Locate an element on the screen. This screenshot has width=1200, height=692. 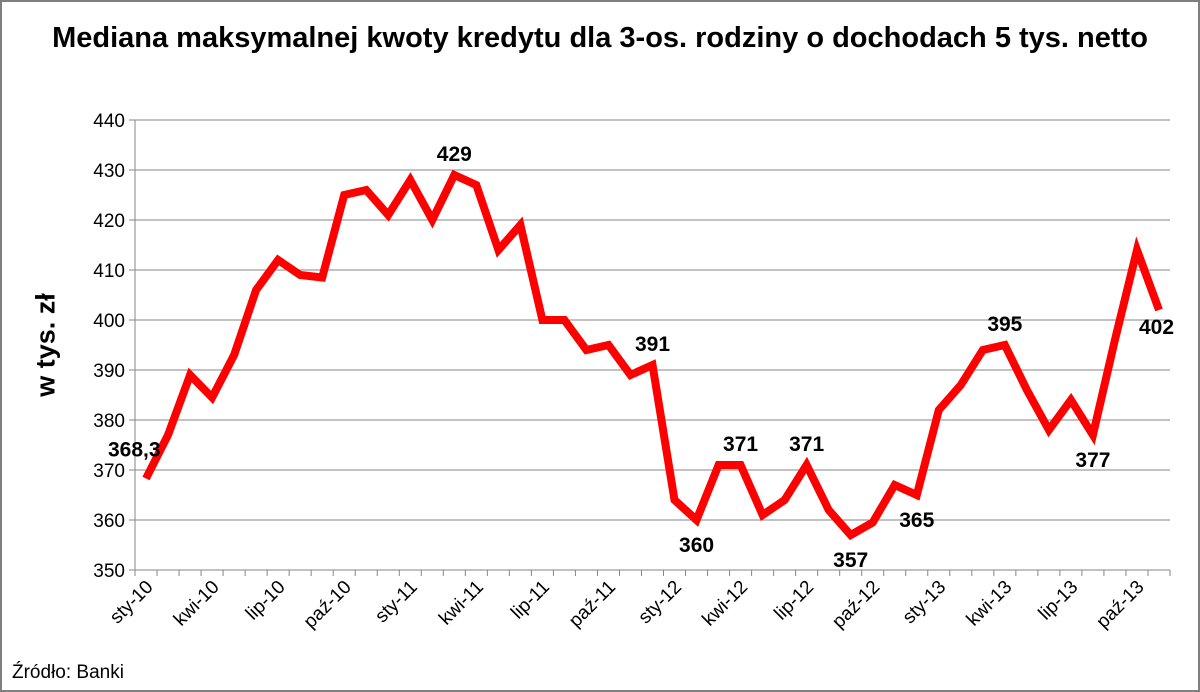
y-tick-label: 380 is located at coordinates (109, 421).